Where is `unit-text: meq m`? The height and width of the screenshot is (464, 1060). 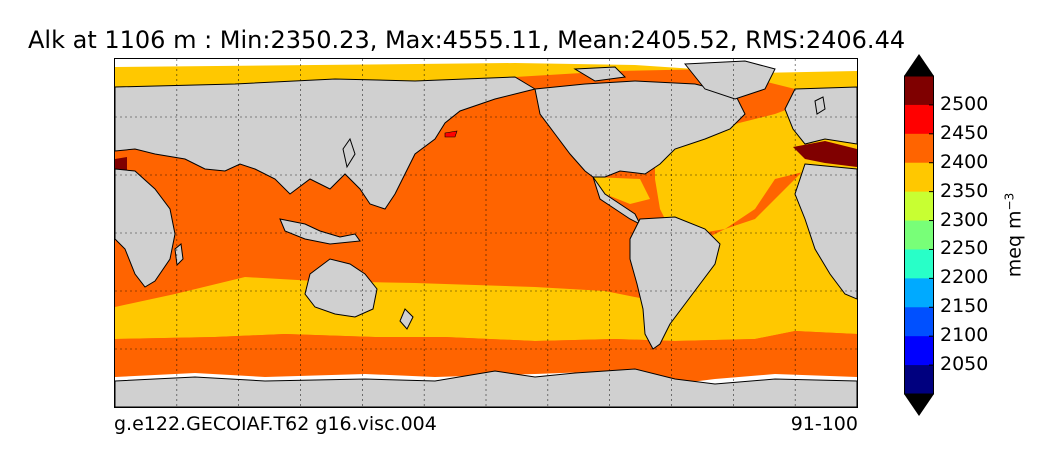 unit-text: meq m is located at coordinates (1014, 244).